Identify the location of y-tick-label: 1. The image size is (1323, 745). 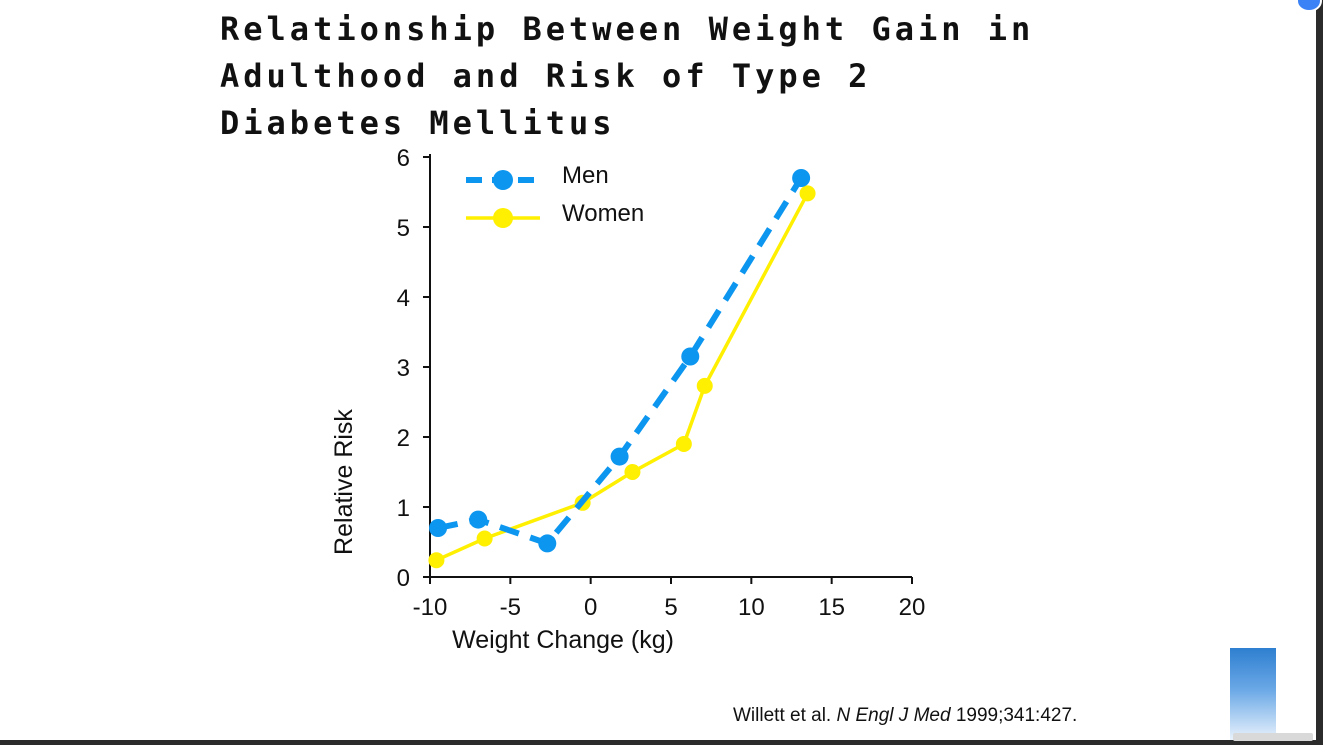
(403, 508).